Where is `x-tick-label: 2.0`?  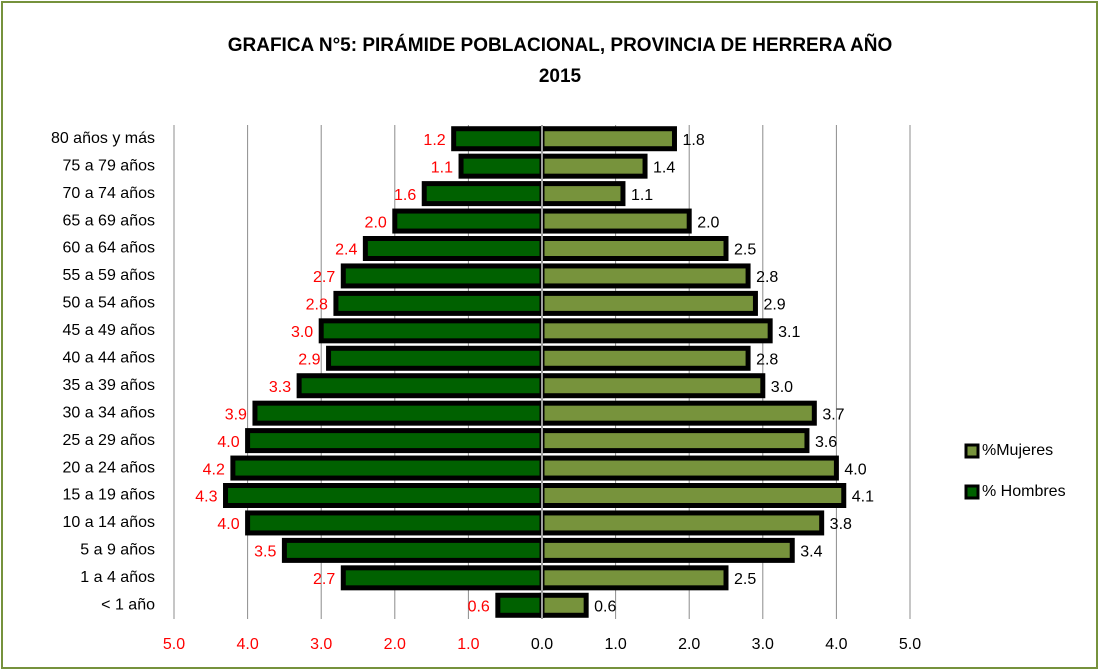
x-tick-label: 2.0 is located at coordinates (689, 644).